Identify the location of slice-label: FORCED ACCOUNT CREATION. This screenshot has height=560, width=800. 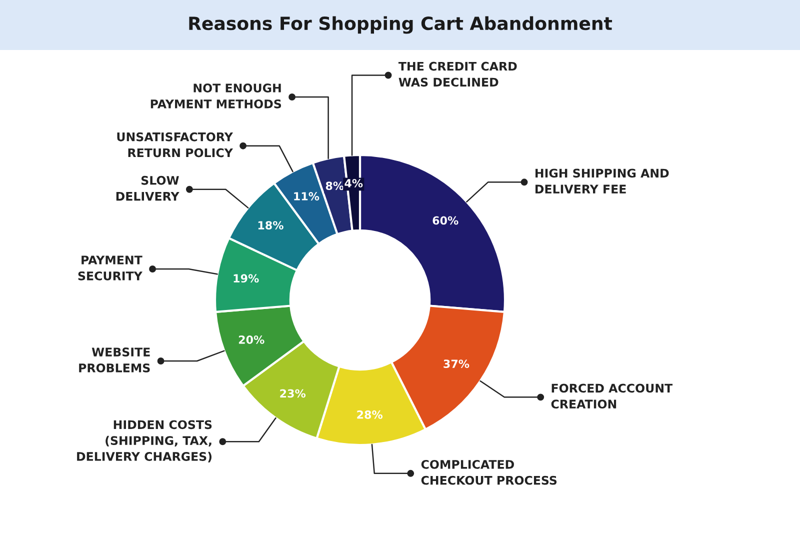
(612, 396).